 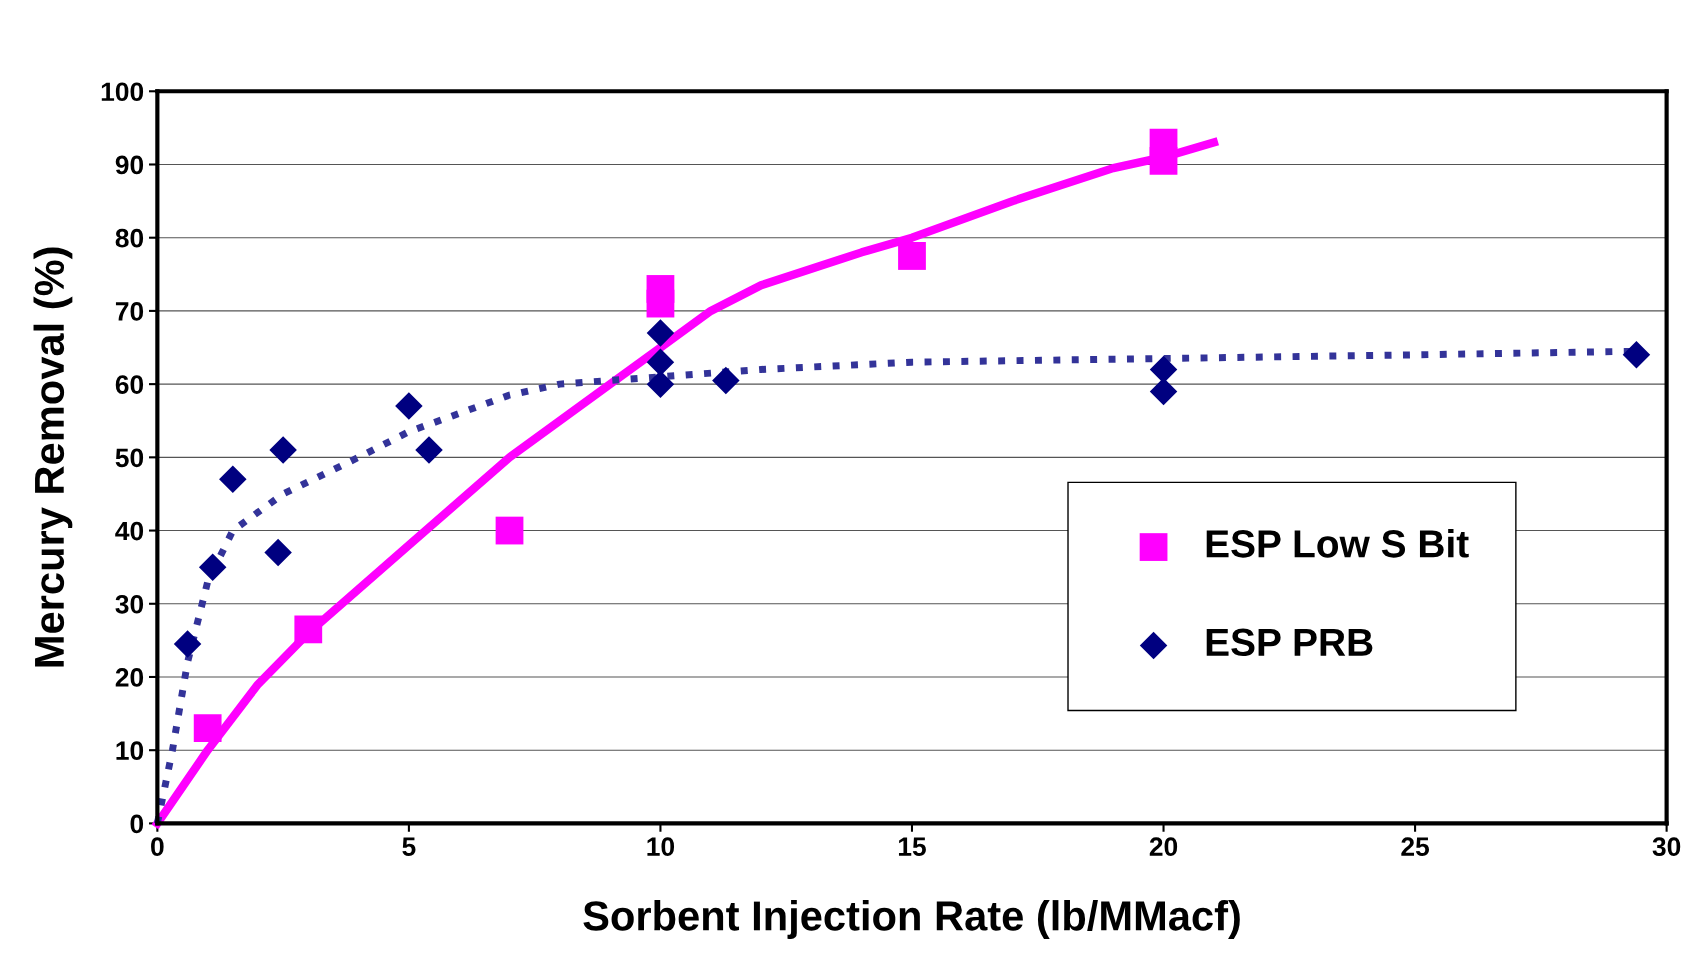 What do you see at coordinates (129, 458) in the screenshot?
I see `y-tick-label: 50` at bounding box center [129, 458].